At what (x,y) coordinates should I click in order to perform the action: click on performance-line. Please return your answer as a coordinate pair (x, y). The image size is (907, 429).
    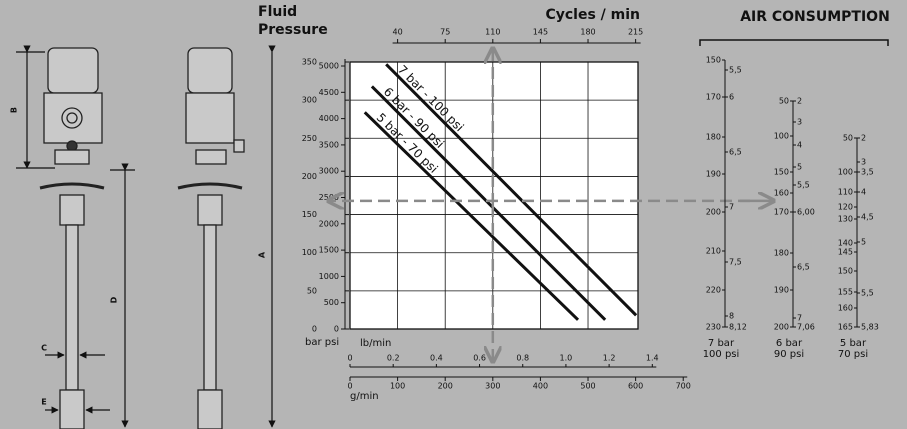
    Looking at the image, I should click on (471, 216).